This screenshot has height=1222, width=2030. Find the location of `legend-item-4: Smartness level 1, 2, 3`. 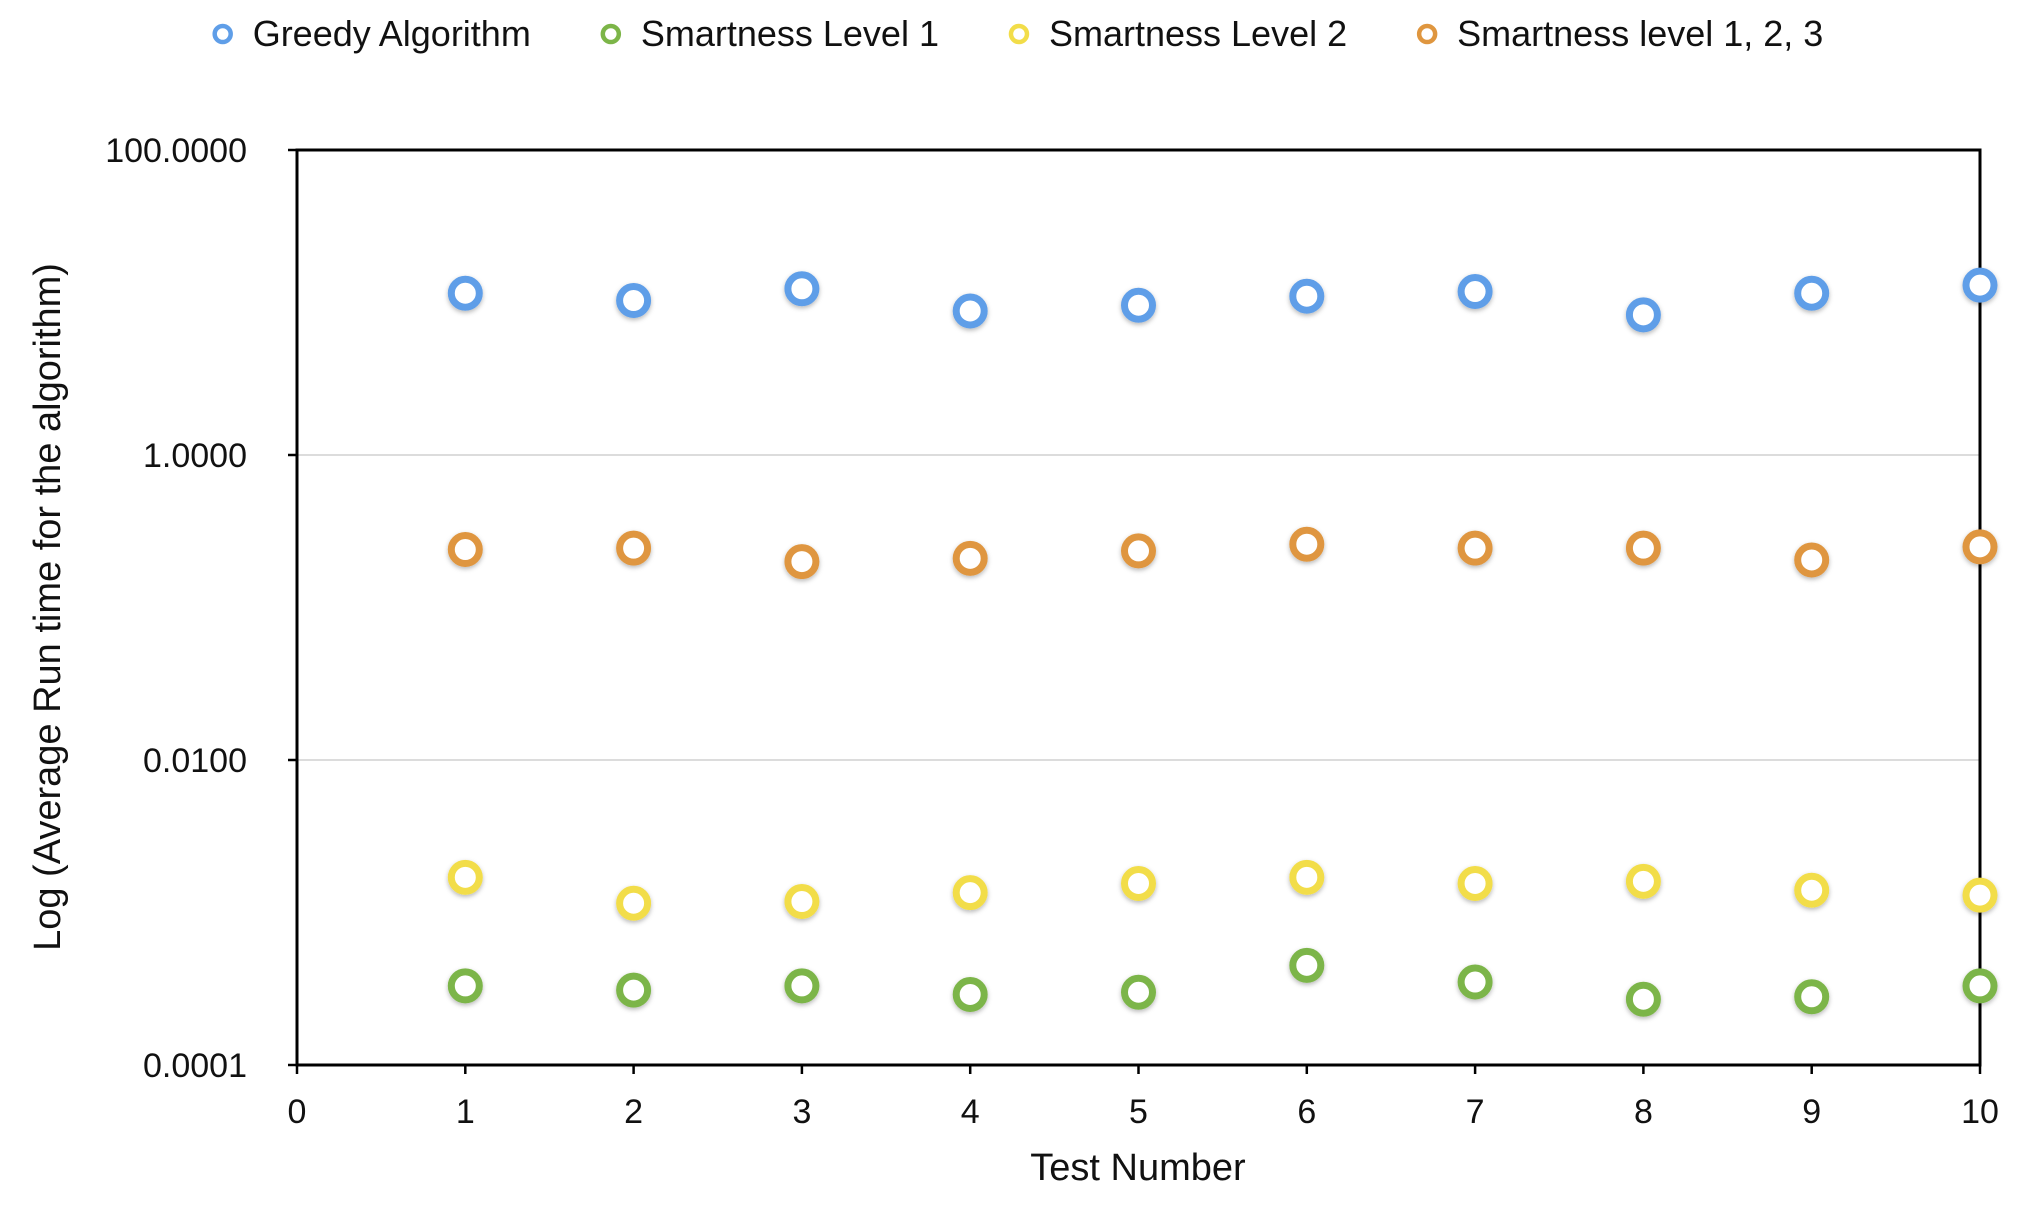

legend-item-4: Smartness level 1, 2, 3 is located at coordinates (1619, 33).